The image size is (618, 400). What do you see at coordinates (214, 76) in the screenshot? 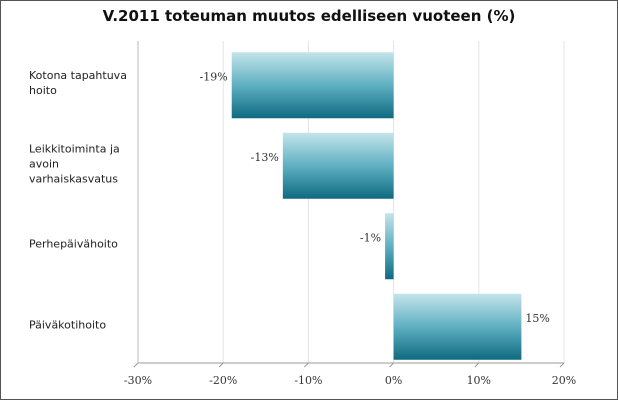
I see `value-label: -19%` at bounding box center [214, 76].